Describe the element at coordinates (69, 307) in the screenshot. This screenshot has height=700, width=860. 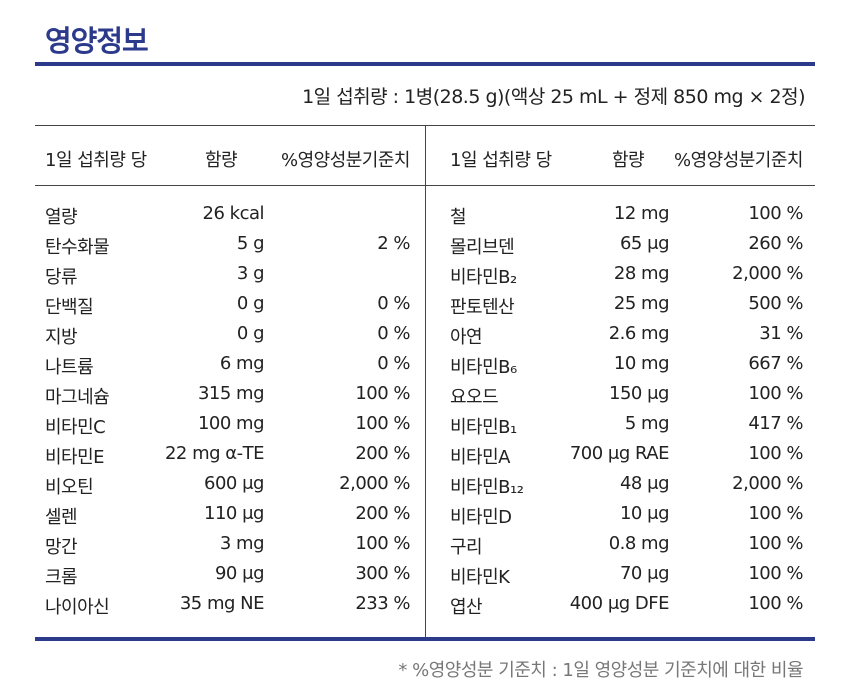
I see `left-nutrient-name: 단백질` at that location.